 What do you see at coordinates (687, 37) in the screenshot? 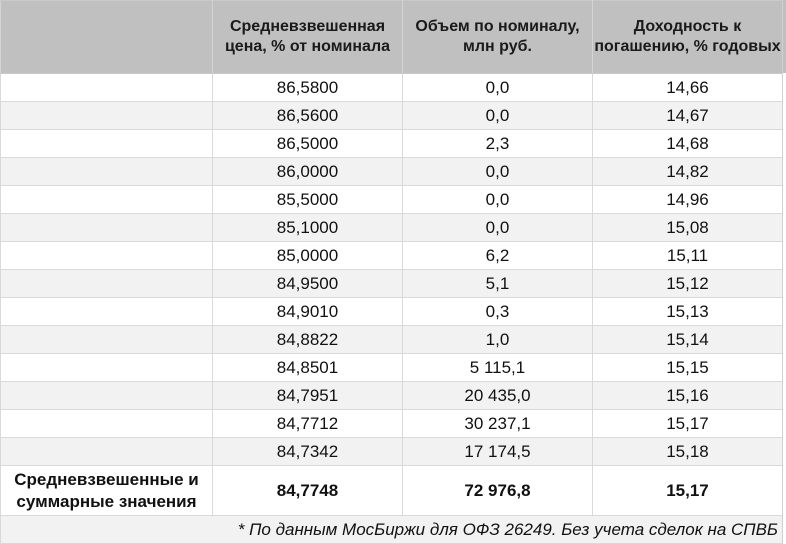
I see `header-yield: Доходность к погашению, % годовых` at bounding box center [687, 37].